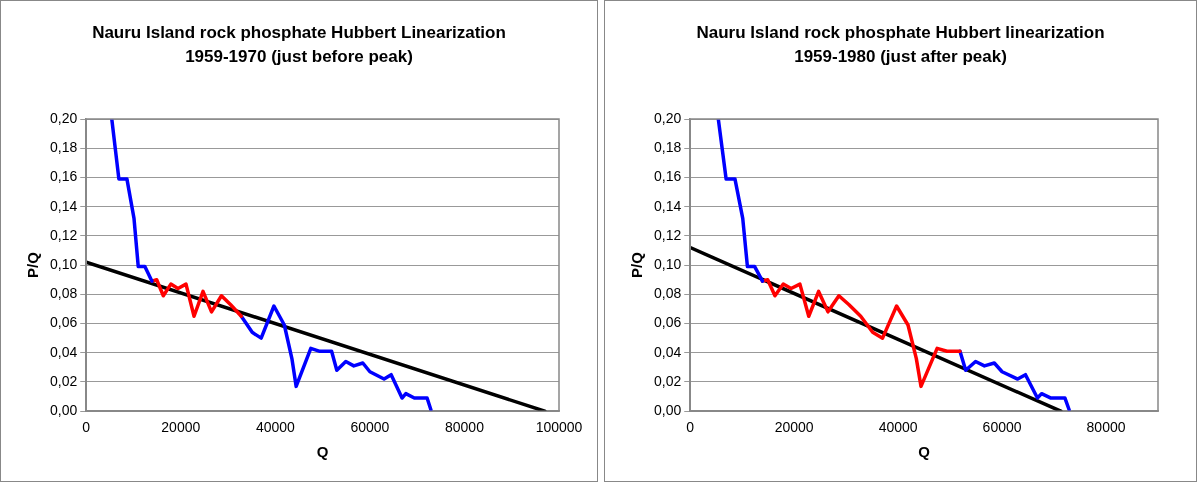 The width and height of the screenshot is (1197, 484). I want to click on chart-title: Nauru Island rock phosphate Hubbert linearization 1959-1980 (just after peak), so click(900, 45).